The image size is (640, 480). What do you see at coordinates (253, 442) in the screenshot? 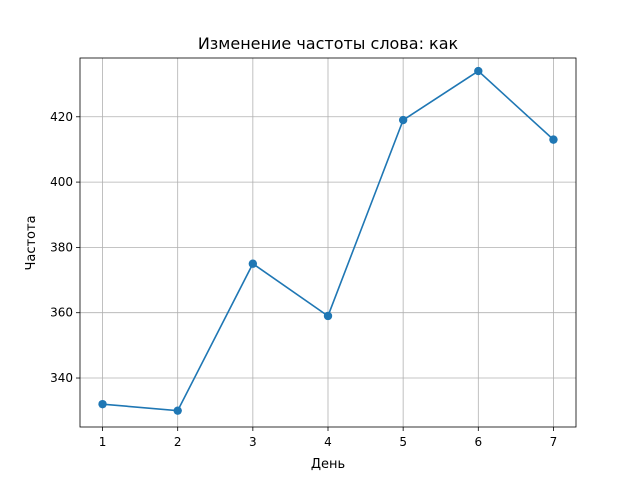
I see `x-tick-label: 3` at bounding box center [253, 442].